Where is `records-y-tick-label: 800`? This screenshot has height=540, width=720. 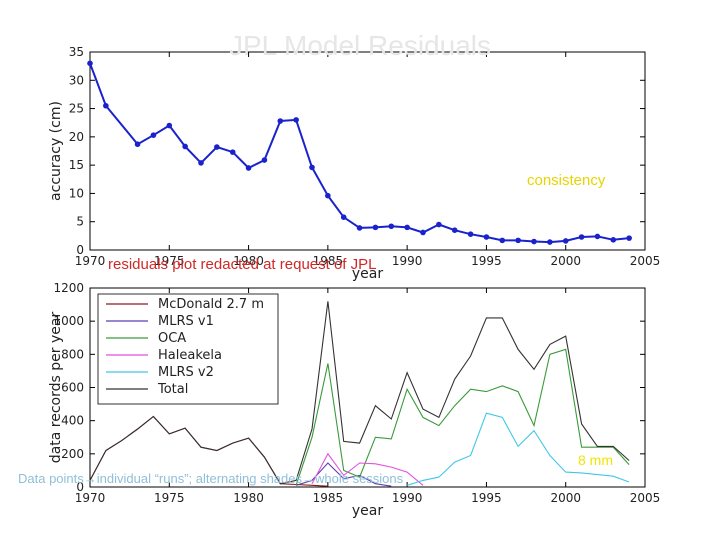
records-y-tick-label: 800 is located at coordinates (72, 354).